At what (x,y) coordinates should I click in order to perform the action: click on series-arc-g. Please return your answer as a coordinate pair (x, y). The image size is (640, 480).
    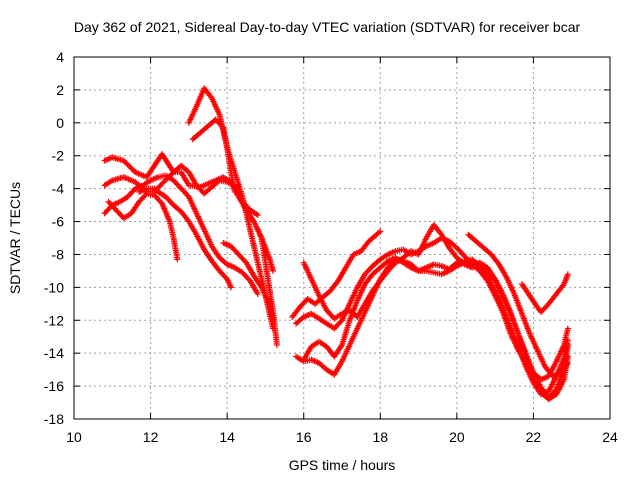
    Looking at the image, I should click on (213, 155).